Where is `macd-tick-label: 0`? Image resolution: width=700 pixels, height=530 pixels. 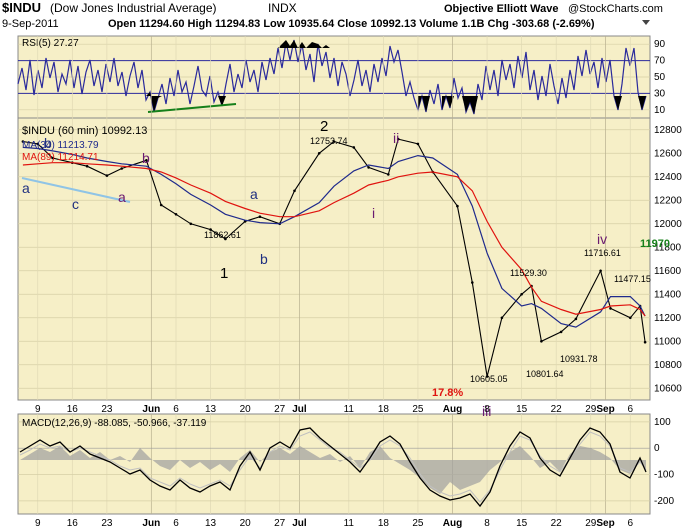
macd-tick-label: 0 is located at coordinates (657, 448).